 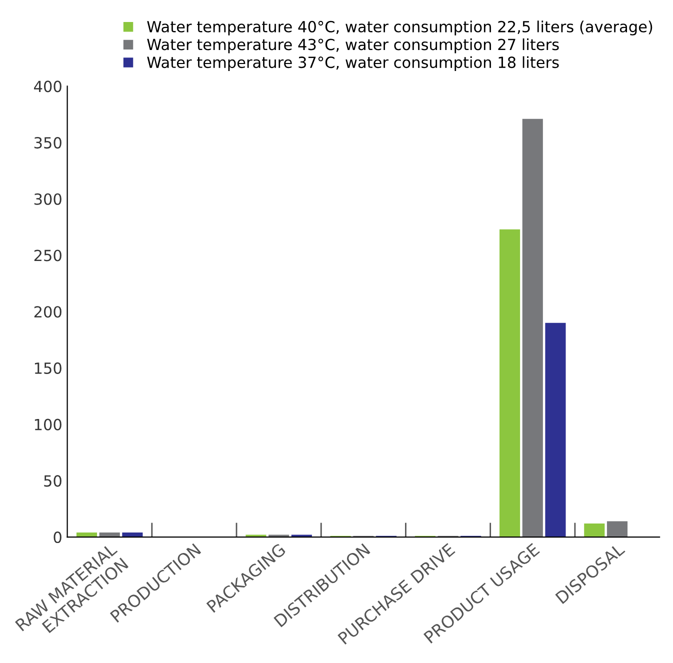 What do you see at coordinates (353, 64) in the screenshot?
I see `legend-label: Water temperature 37°C, water consumption 18 liters` at bounding box center [353, 64].